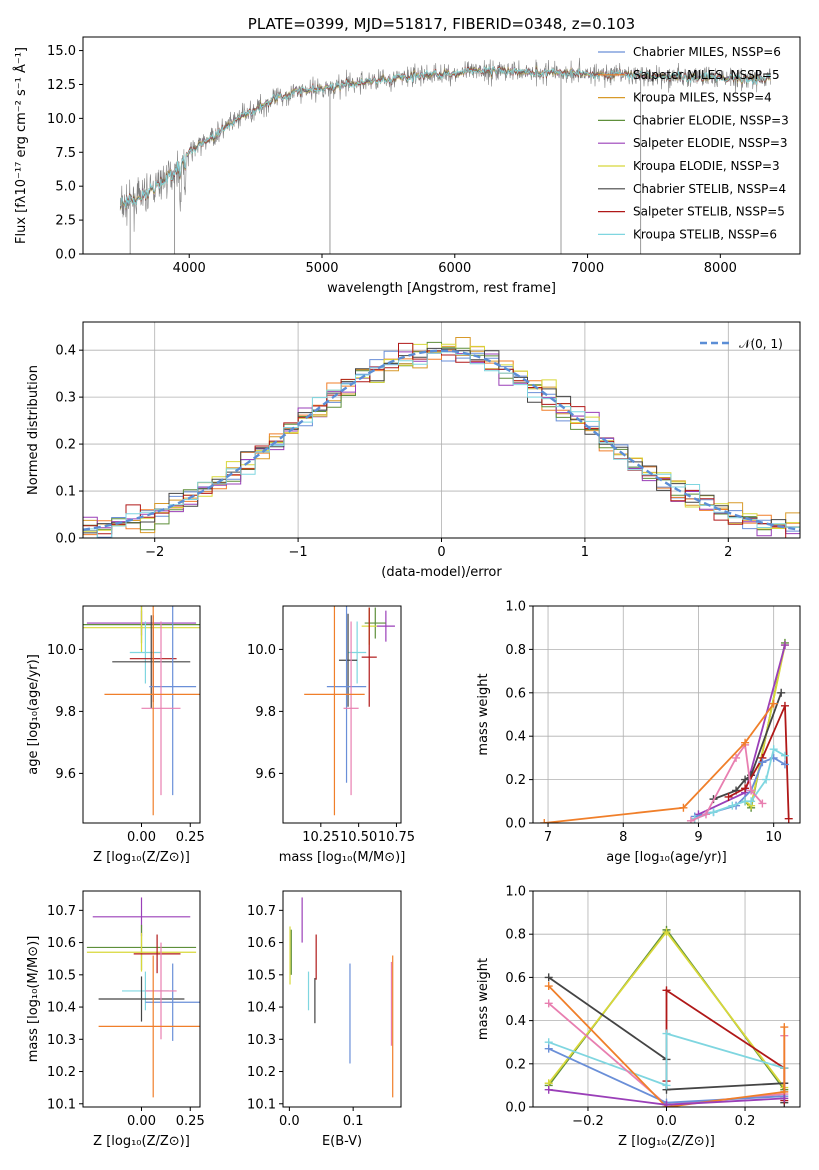 Image resolution: width=819 pixels, height=1170 pixels. I want to click on age-vs-mass-plot, so click(349, 711).